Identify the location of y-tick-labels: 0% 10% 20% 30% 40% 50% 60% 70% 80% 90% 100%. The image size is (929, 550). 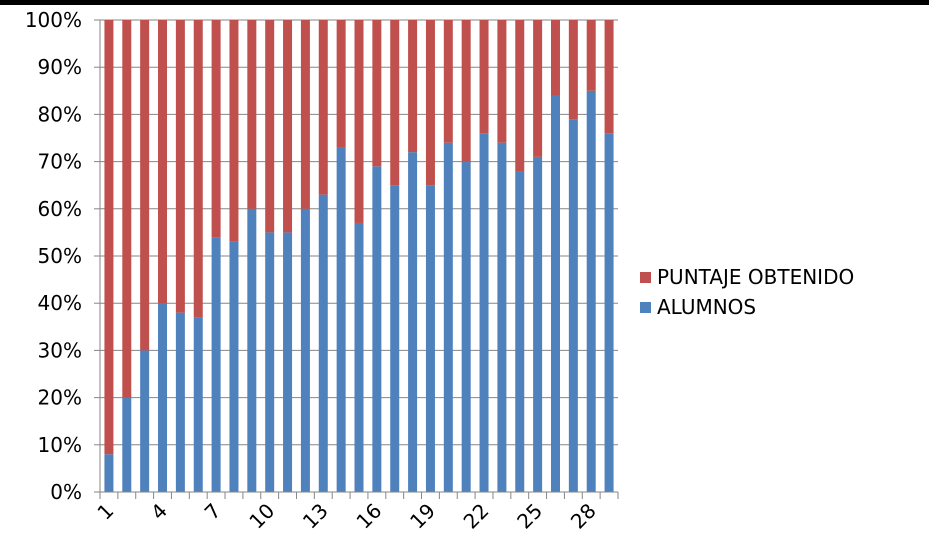
(53, 256).